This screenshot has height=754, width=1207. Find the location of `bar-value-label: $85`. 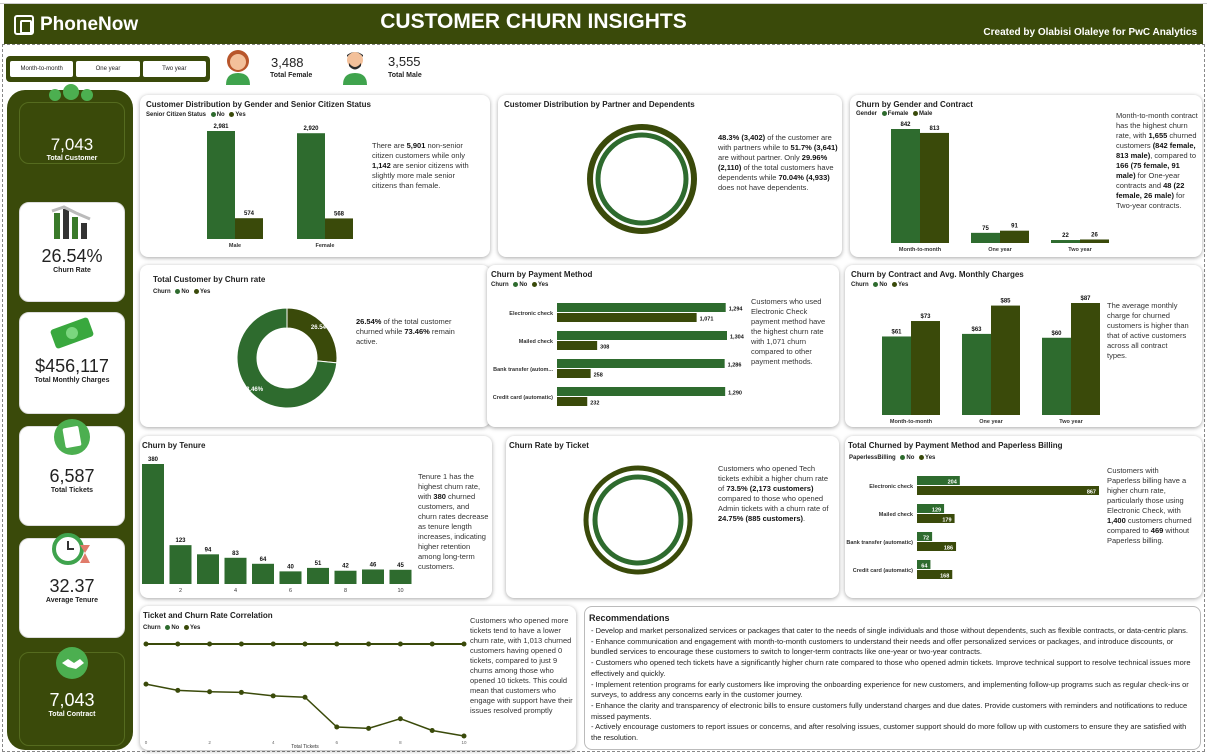

bar-value-label: $85 is located at coordinates (1005, 302).